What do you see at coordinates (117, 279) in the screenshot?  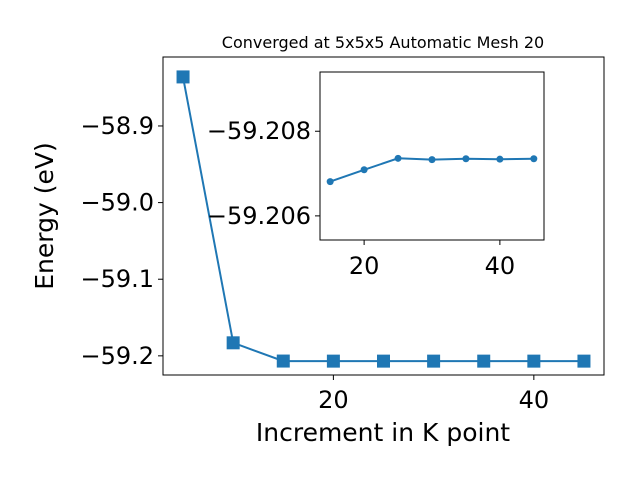 I see `main-y-tick-label: −59.1` at bounding box center [117, 279].